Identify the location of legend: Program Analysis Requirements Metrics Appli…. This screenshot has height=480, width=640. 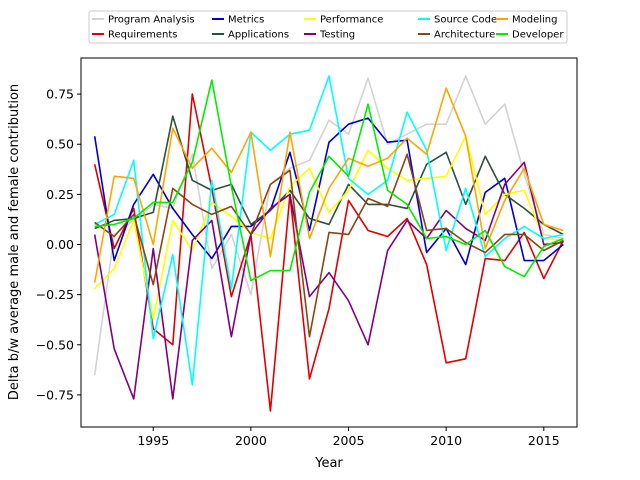
(328, 27).